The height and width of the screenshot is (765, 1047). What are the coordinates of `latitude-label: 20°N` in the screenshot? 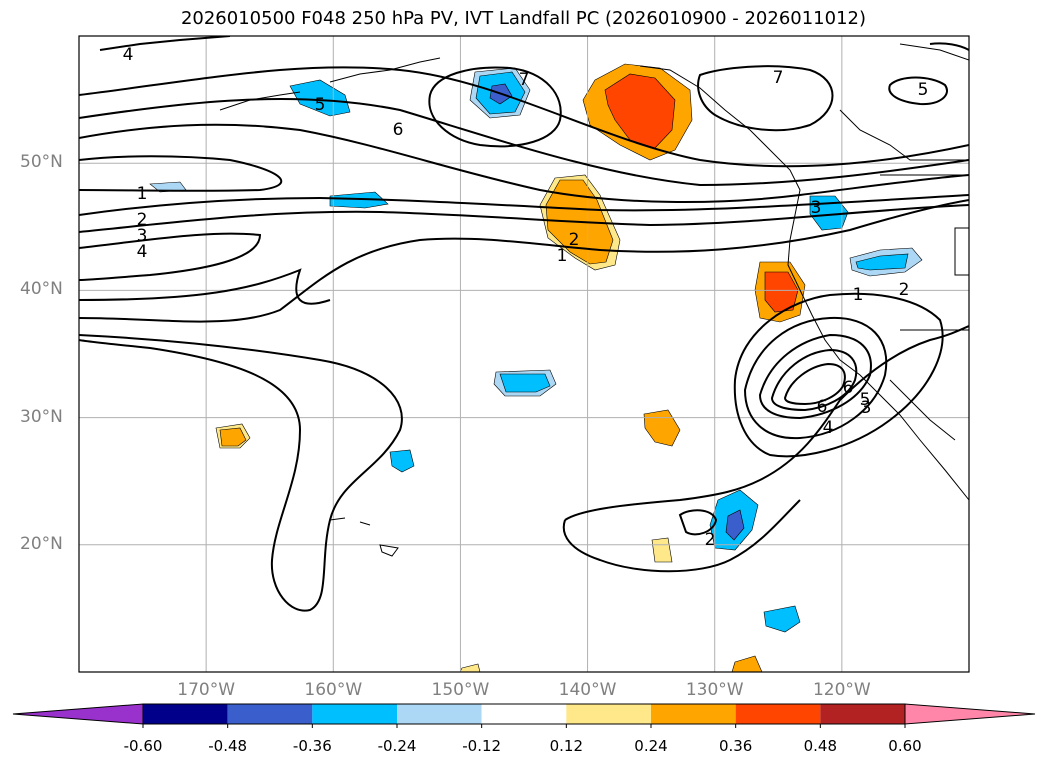 It's located at (41, 543).